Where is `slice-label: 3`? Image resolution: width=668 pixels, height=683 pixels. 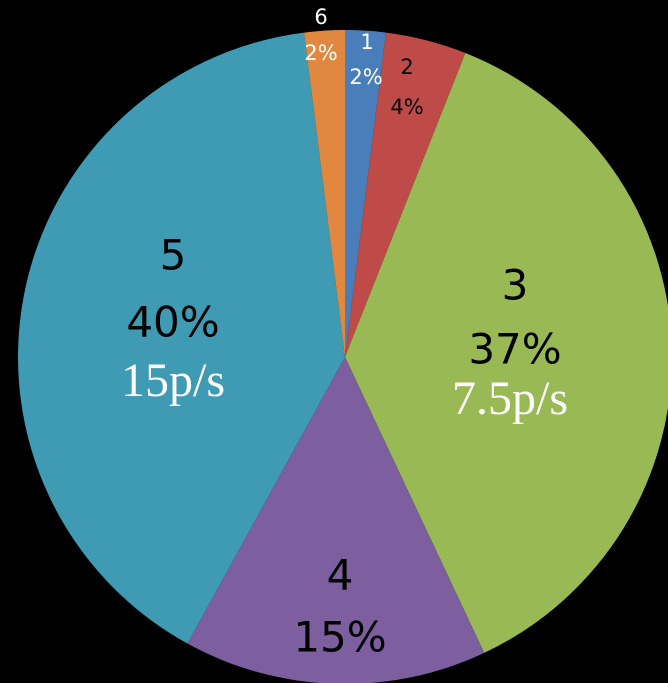
slice-label: 3 is located at coordinates (515, 285).